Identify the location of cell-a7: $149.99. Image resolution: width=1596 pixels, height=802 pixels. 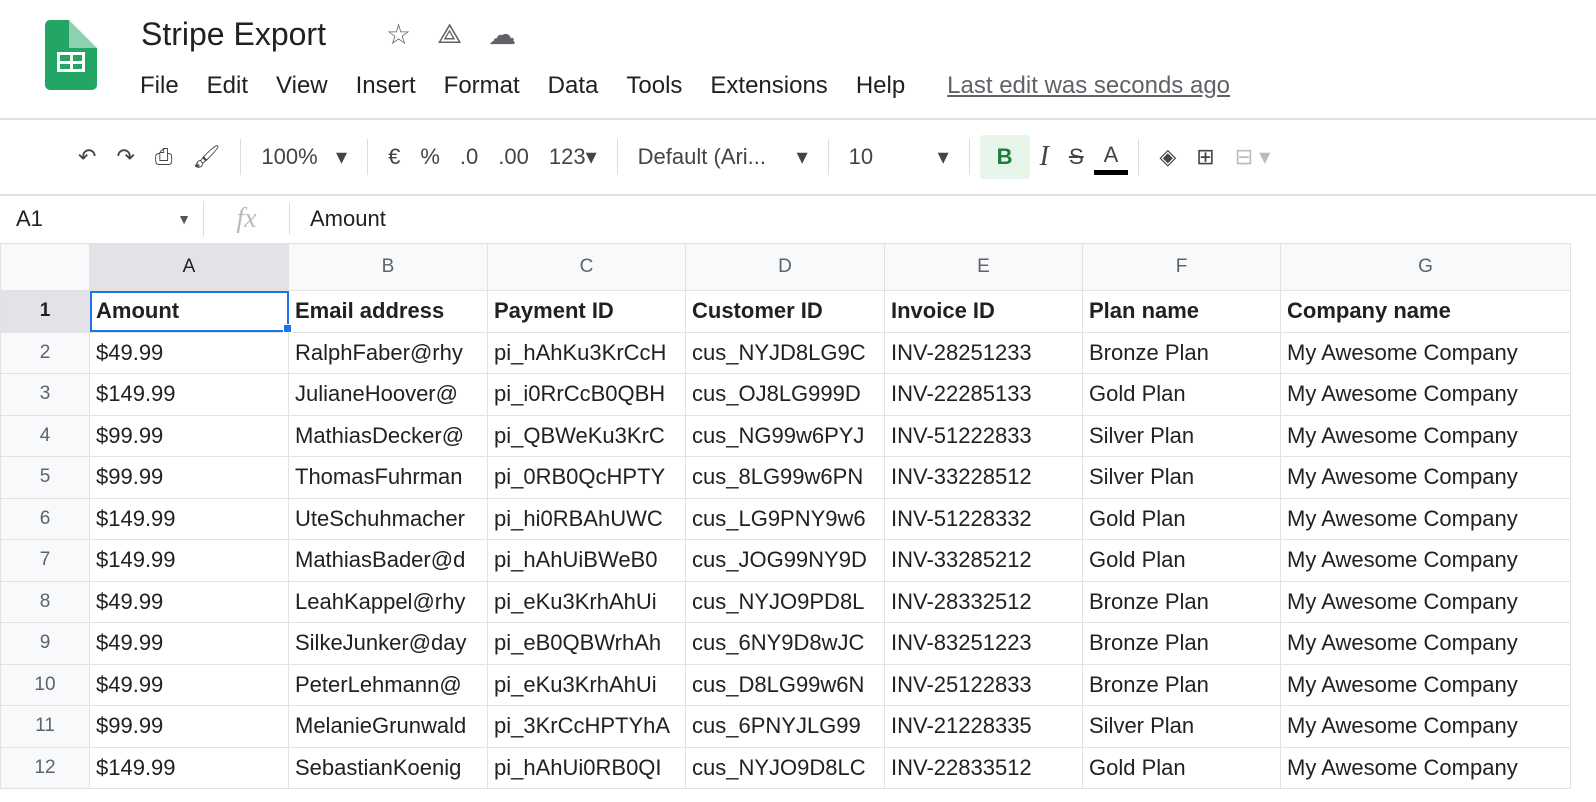
(189, 560).